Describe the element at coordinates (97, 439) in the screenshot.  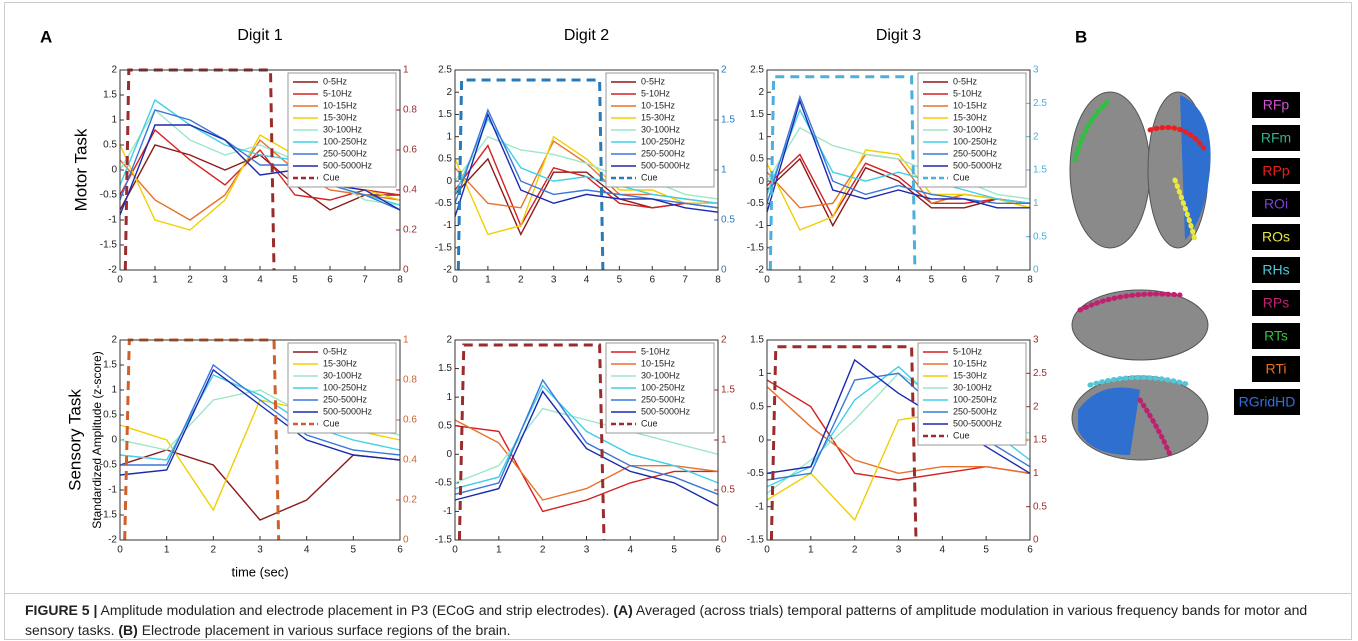
I see `y-axis-label: Standardized Amplitude (z-score)` at that location.